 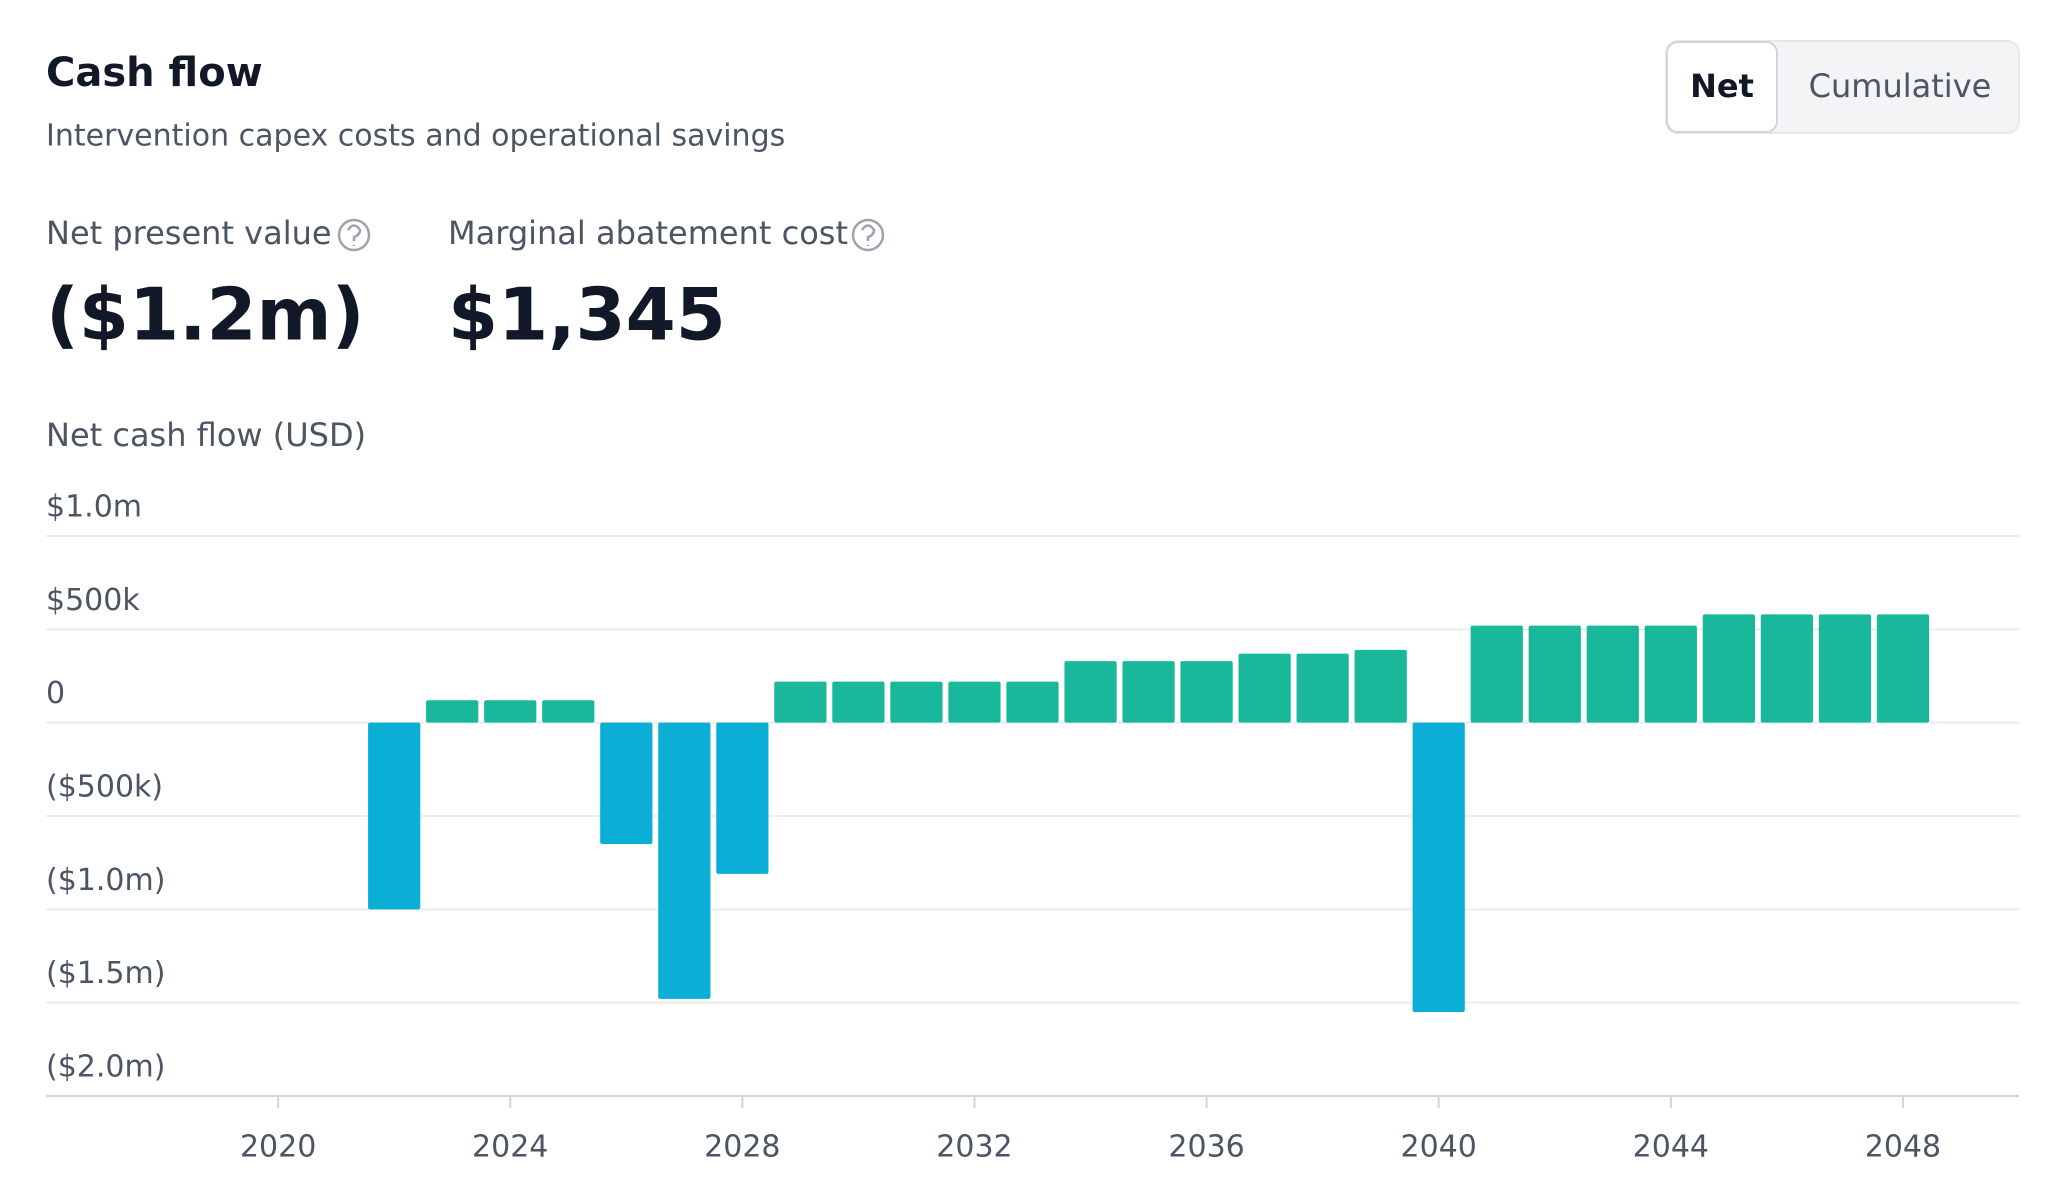 What do you see at coordinates (1671, 1147) in the screenshot?
I see `x-tick-label: 2044` at bounding box center [1671, 1147].